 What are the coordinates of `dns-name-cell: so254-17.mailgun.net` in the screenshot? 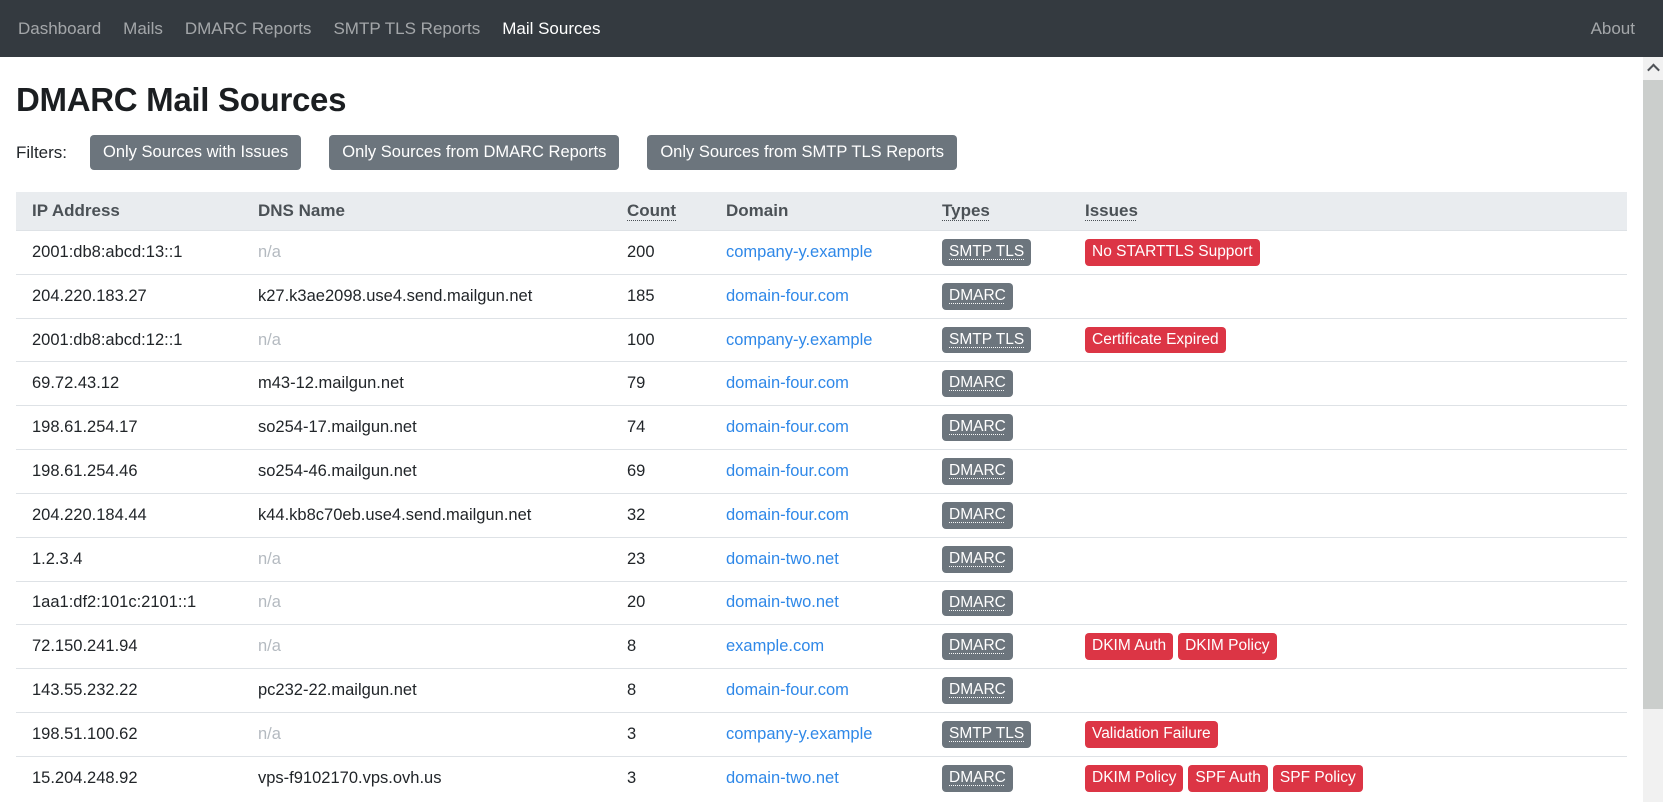 It's located at (426, 427).